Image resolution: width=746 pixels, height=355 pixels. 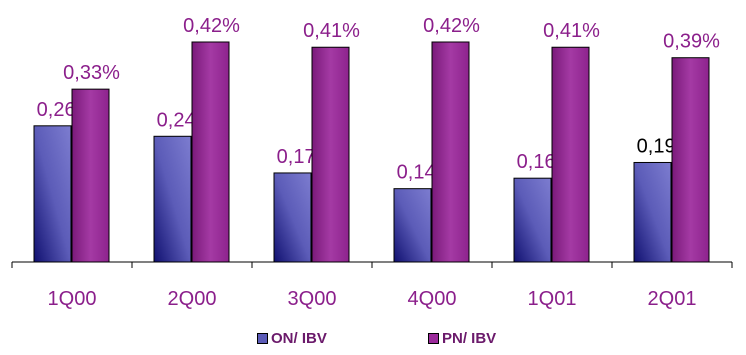 What do you see at coordinates (691, 42) in the screenshot?
I see `data-label-pn-ibv: 0,39%` at bounding box center [691, 42].